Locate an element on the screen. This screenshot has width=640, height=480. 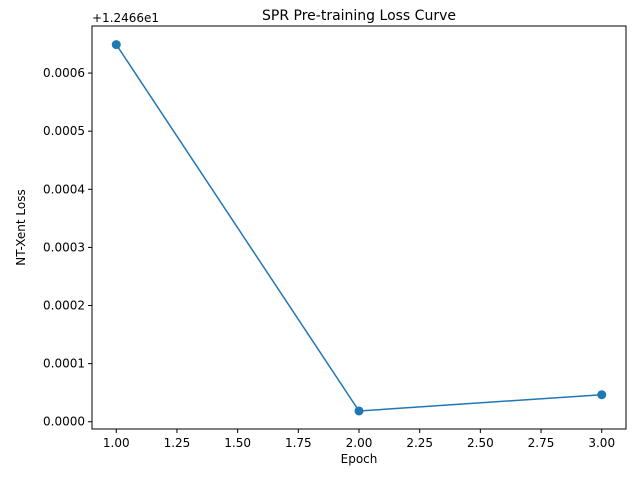
x-tick-label: 2.75 is located at coordinates (541, 443).